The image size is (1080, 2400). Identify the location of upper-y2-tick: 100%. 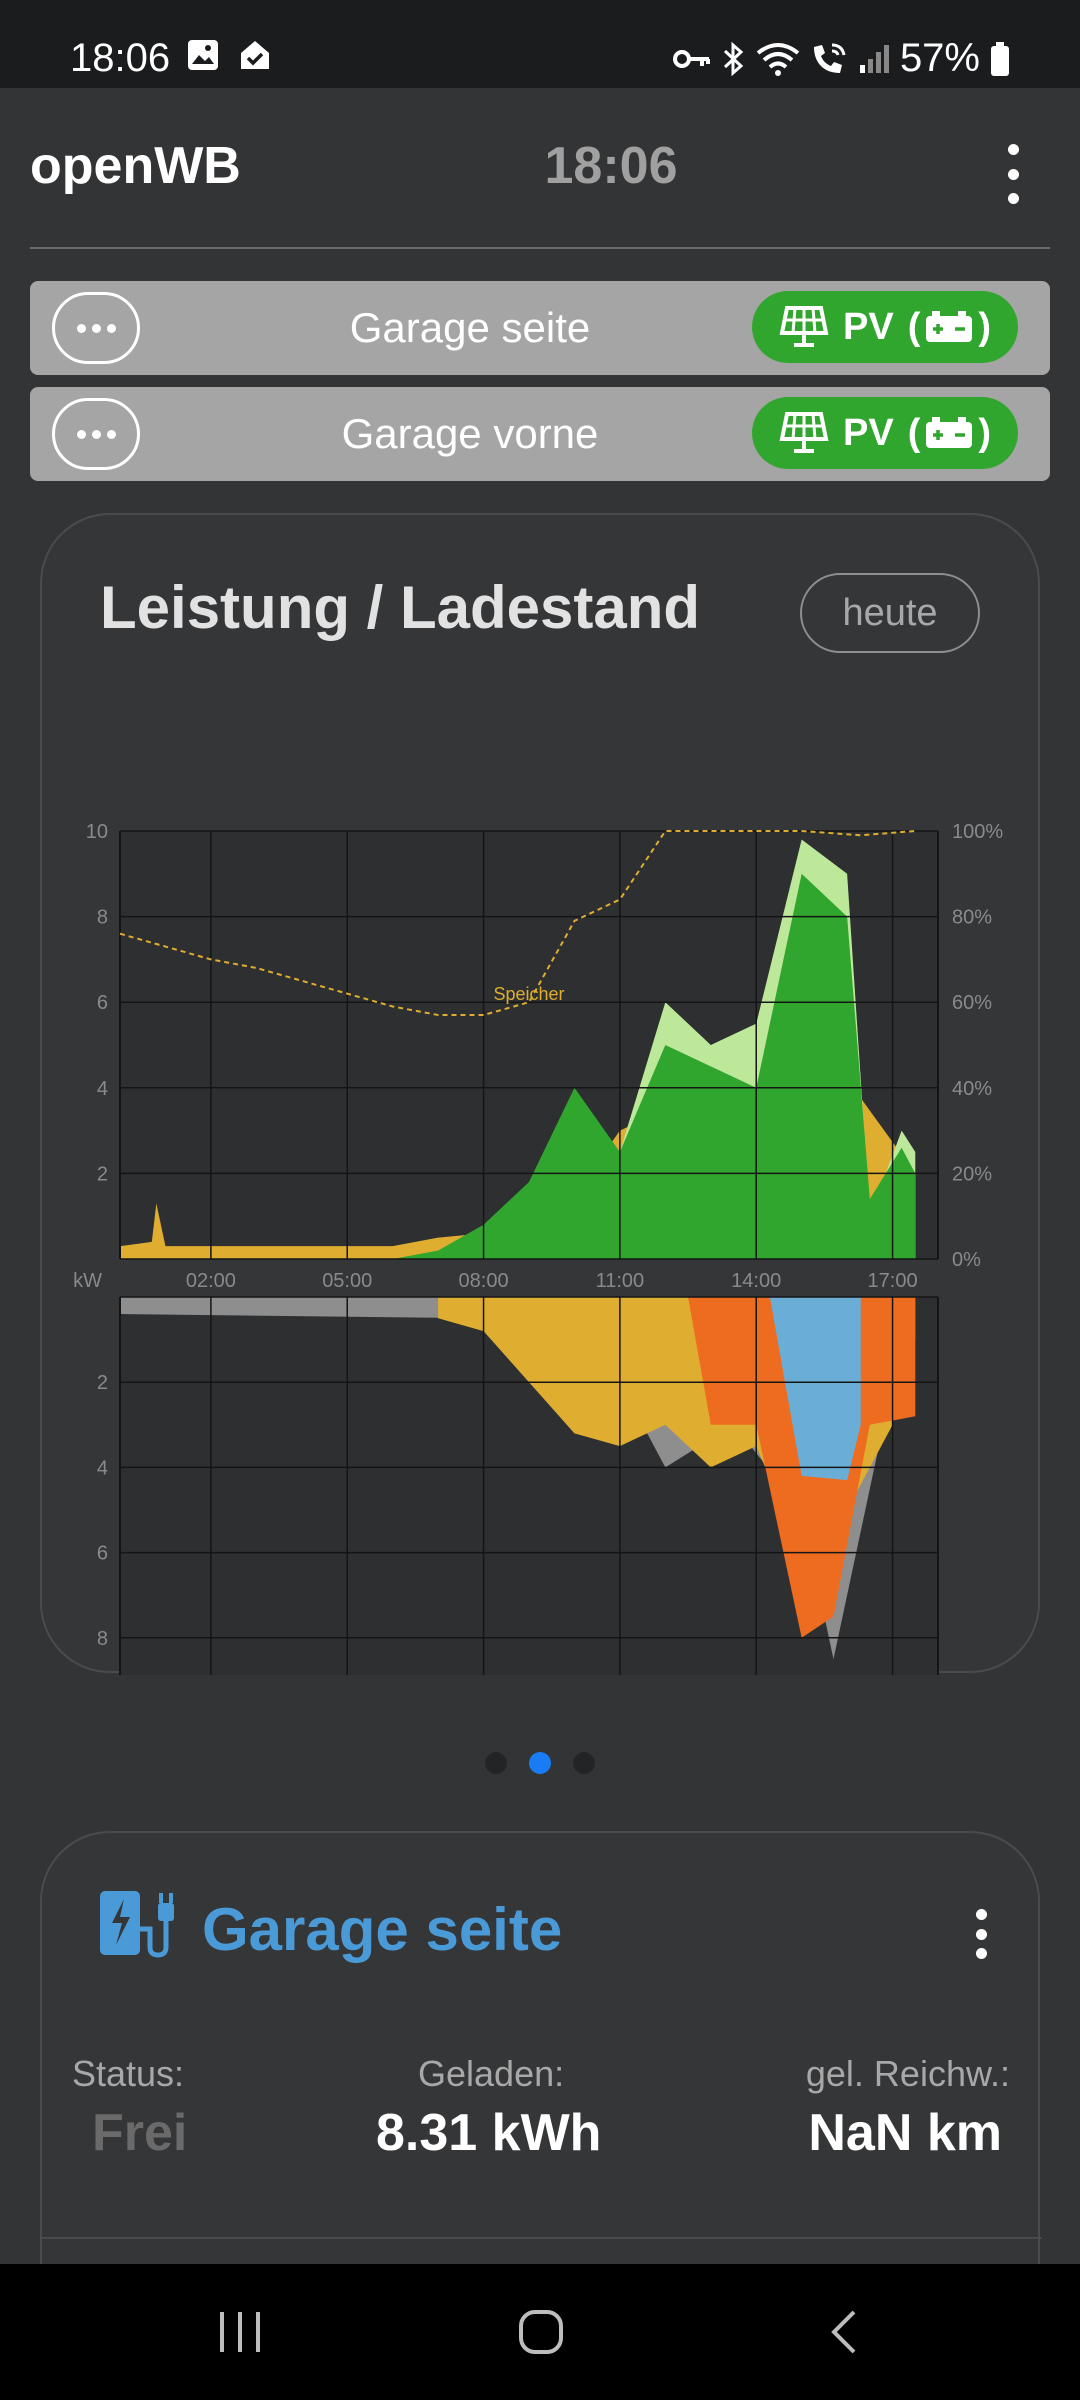
(977, 832).